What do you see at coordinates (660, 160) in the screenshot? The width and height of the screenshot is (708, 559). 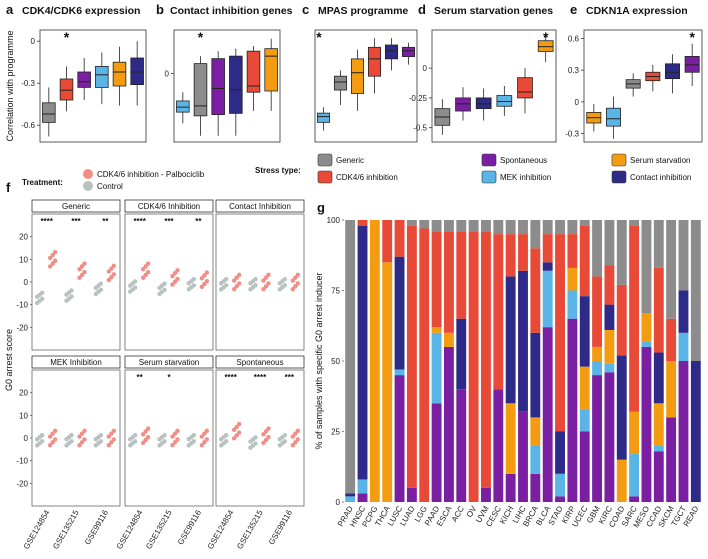 I see `legend-label: Serum starvation` at bounding box center [660, 160].